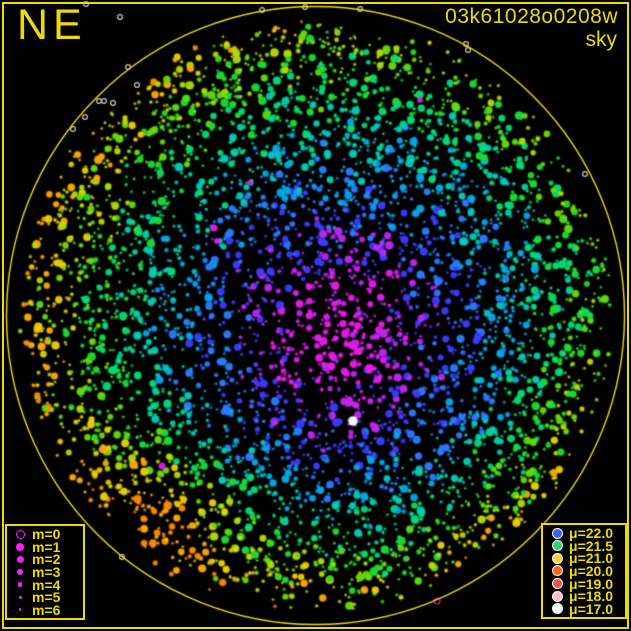 The height and width of the screenshot is (631, 631). What do you see at coordinates (531, 16) in the screenshot?
I see `plot-title: 03k61028o0208w` at bounding box center [531, 16].